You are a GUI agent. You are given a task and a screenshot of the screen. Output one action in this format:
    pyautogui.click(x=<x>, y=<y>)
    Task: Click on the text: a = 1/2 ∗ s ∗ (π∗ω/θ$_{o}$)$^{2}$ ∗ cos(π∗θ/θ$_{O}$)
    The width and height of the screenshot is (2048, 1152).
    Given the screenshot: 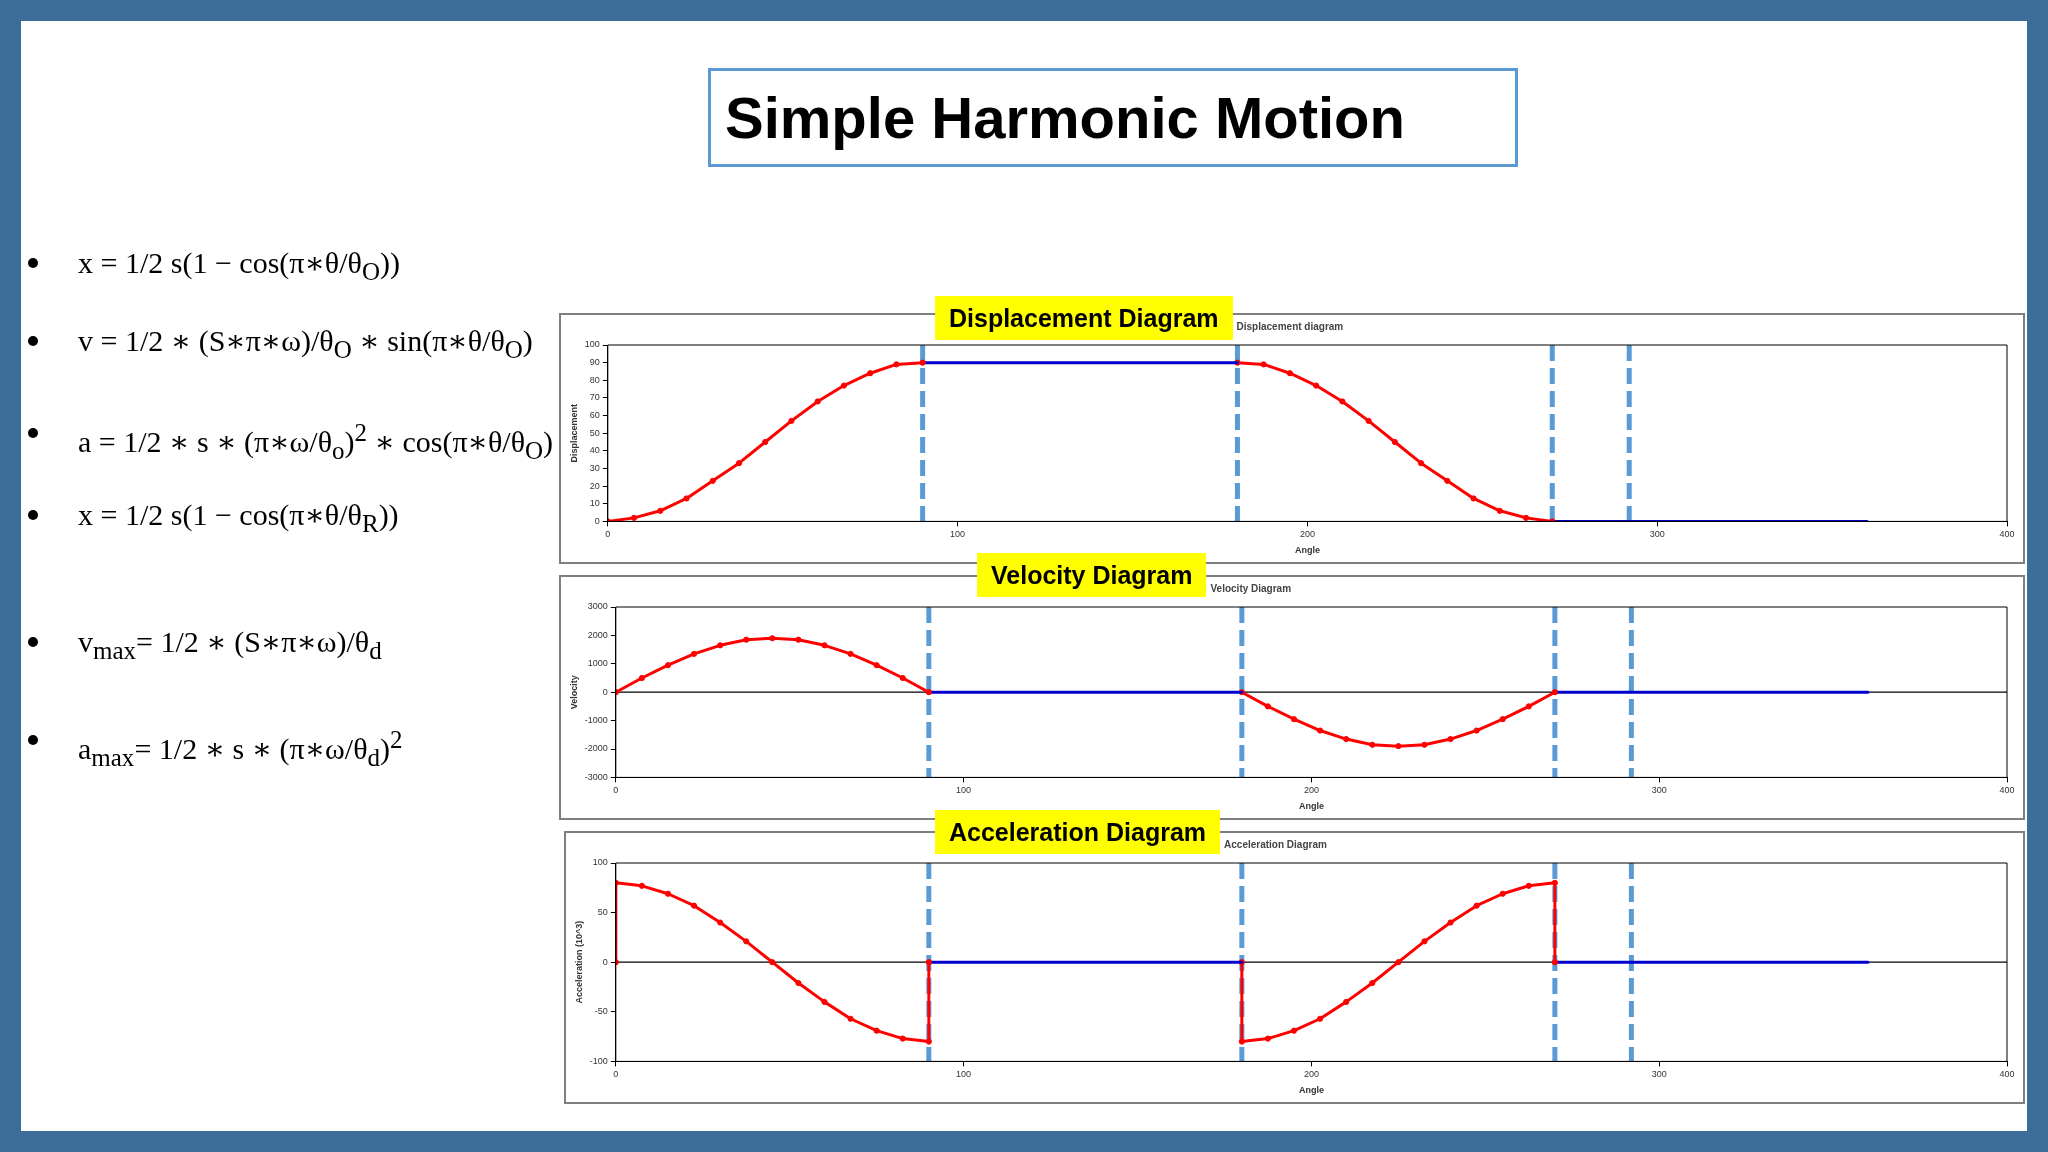 What is the action you would take?
    pyautogui.click(x=316, y=441)
    